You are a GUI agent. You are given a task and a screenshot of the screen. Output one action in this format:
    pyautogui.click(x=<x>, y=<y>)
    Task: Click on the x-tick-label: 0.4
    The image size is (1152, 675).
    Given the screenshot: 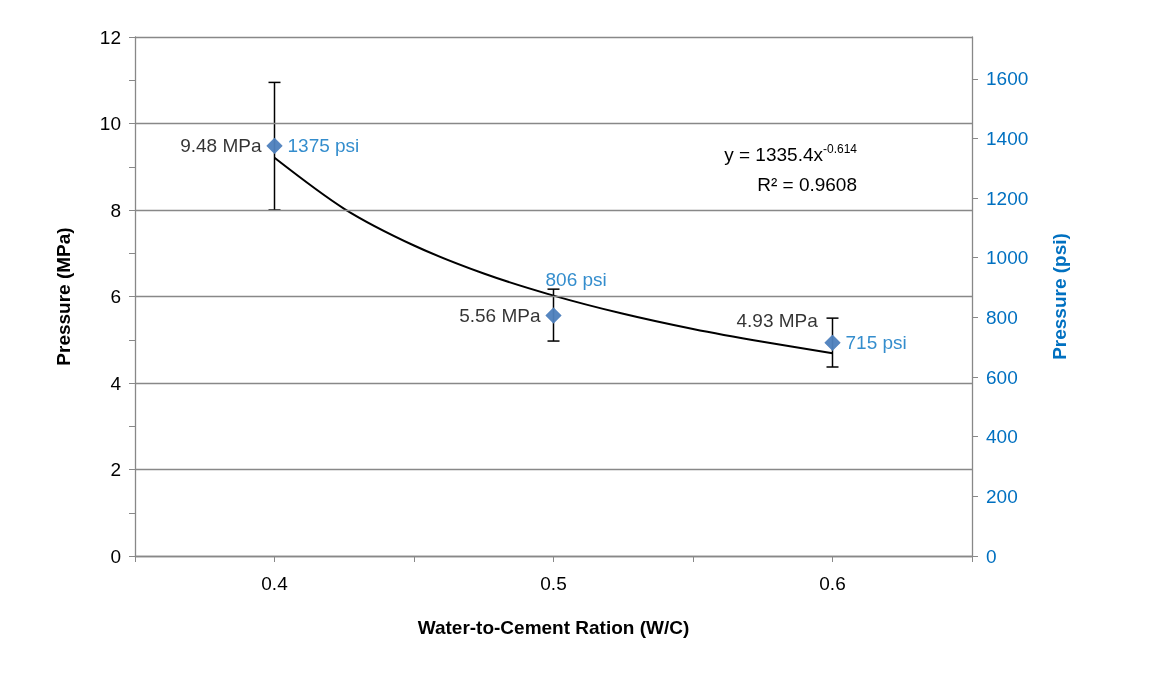 What is the action you would take?
    pyautogui.click(x=275, y=583)
    